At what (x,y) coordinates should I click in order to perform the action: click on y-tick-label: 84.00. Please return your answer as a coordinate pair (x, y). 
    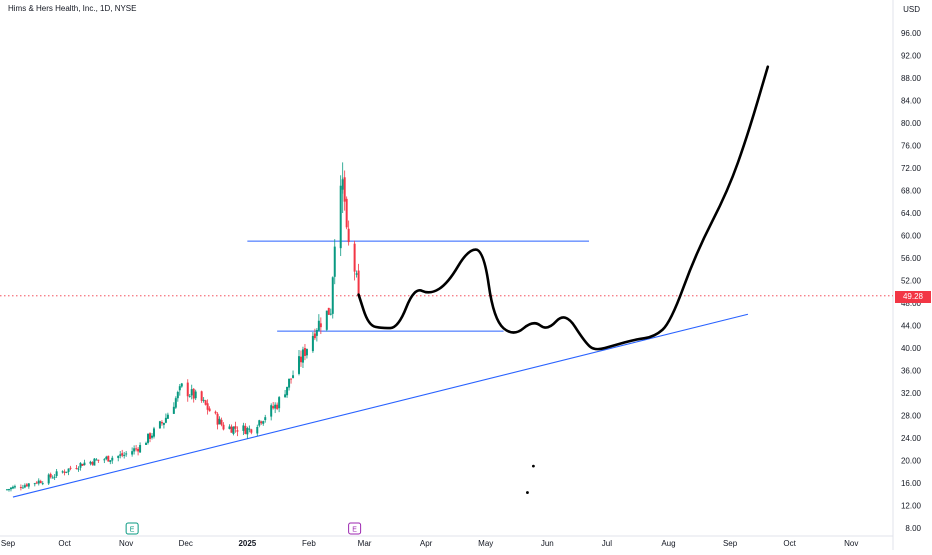
    Looking at the image, I should click on (911, 101).